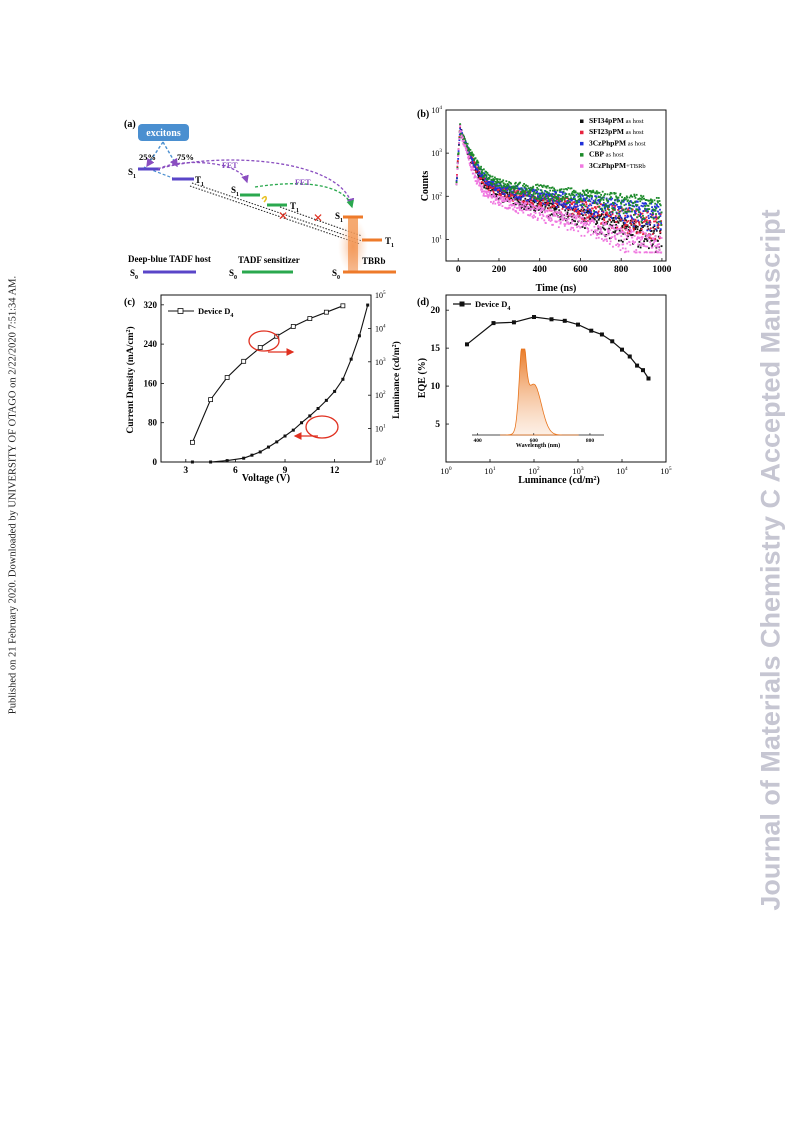 This screenshot has height=1121, width=793. What do you see at coordinates (155, 462) in the screenshot?
I see `y-tick-label: 0` at bounding box center [155, 462].